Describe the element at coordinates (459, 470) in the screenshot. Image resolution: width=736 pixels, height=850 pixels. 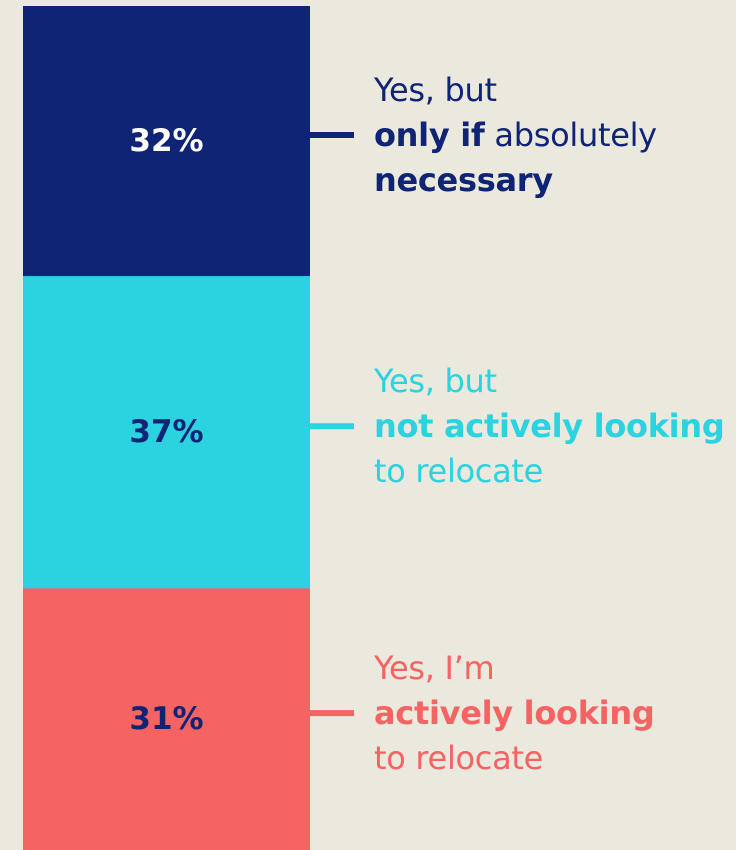
I see `annotation-1-line3-rest: to relocate` at that location.